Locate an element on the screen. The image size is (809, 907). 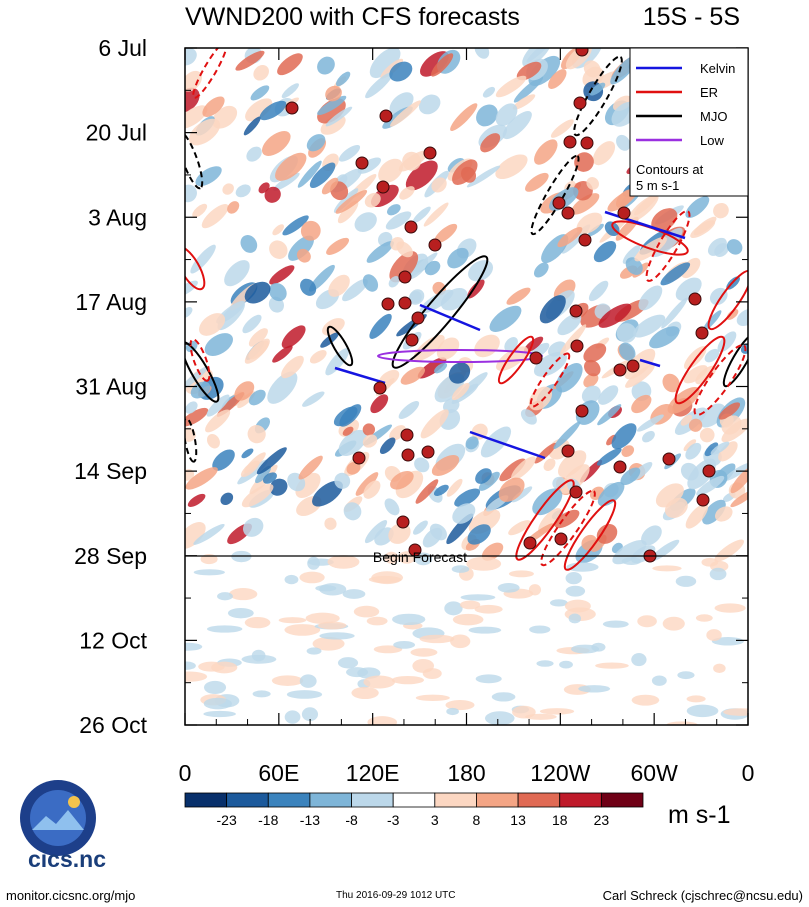
x-tick-label: 0 is located at coordinates (185, 773).